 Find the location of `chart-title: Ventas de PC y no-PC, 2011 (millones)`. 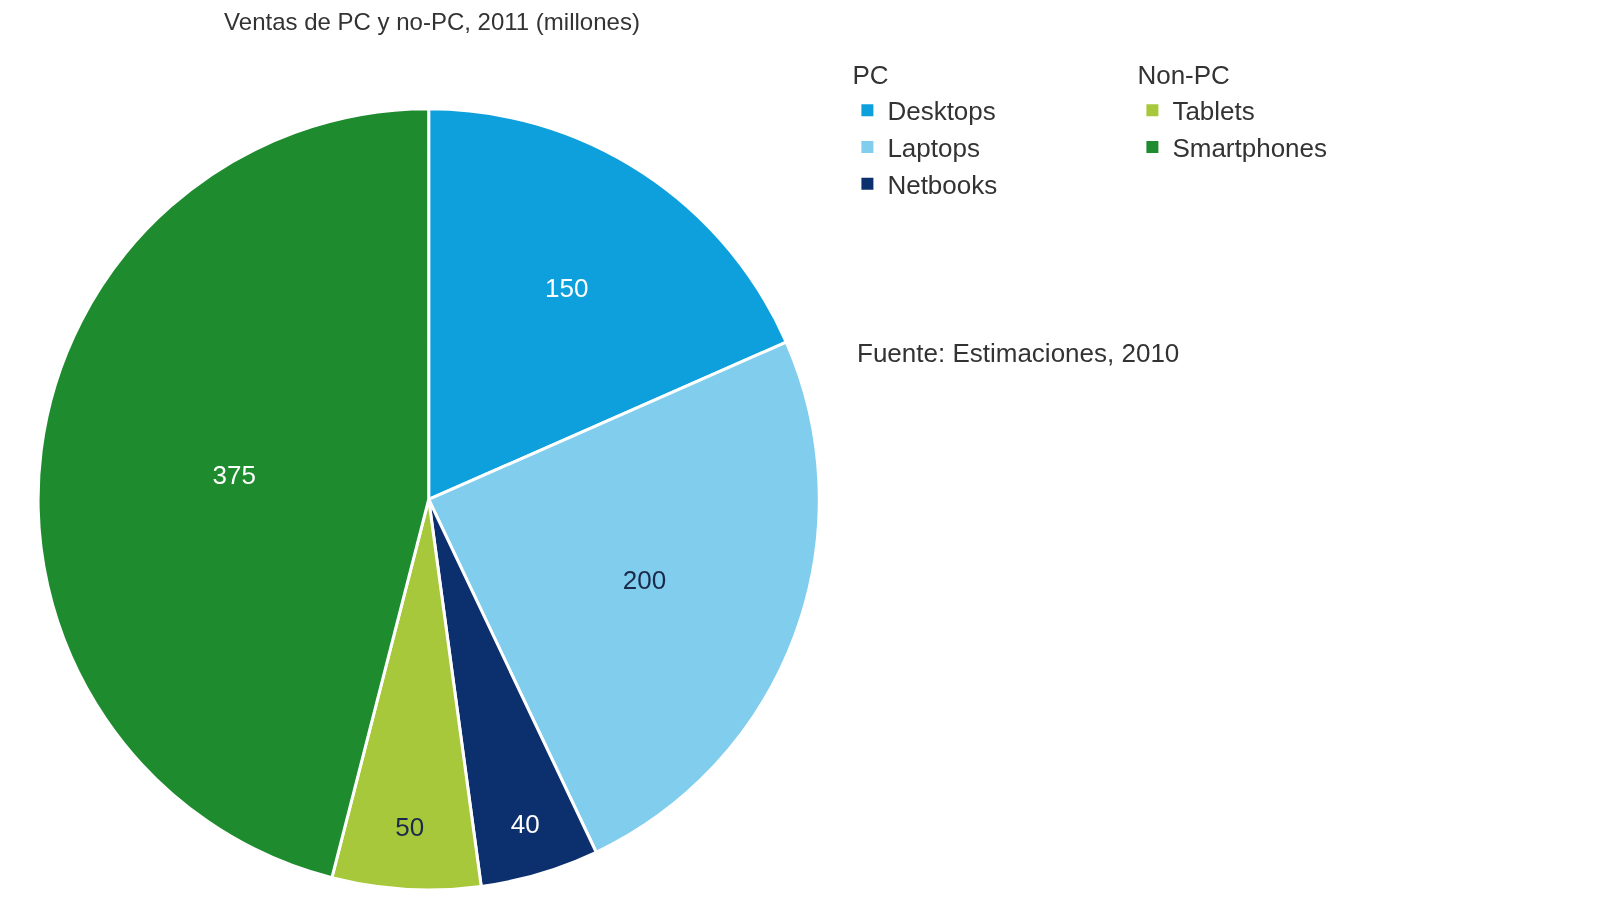

chart-title: Ventas de PC y no-PC, 2011 (millones) is located at coordinates (432, 22).